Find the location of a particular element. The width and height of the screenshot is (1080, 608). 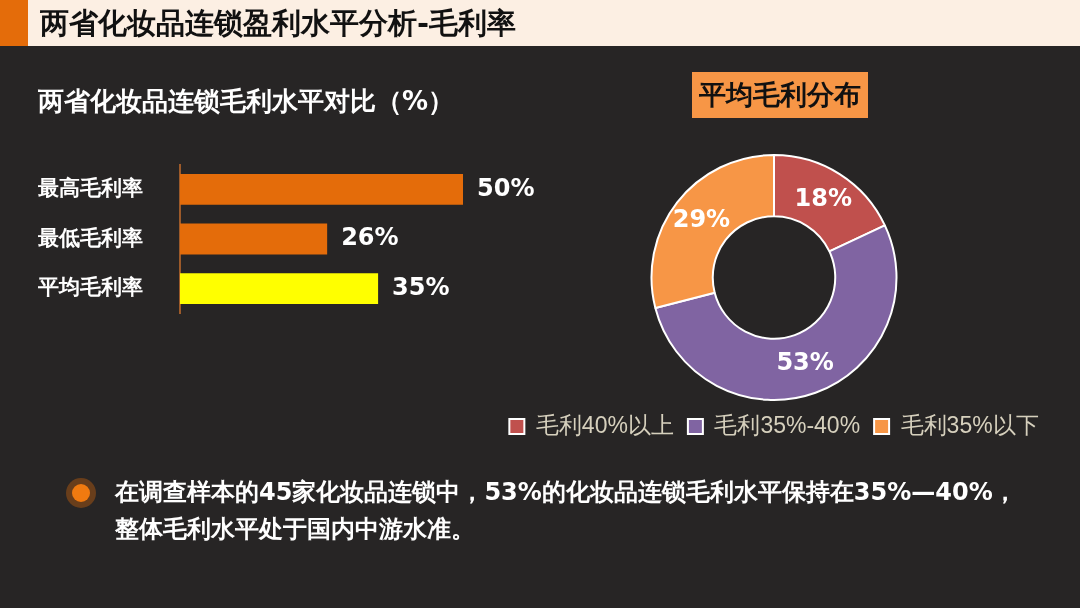

data-label: 50% is located at coordinates (506, 187).